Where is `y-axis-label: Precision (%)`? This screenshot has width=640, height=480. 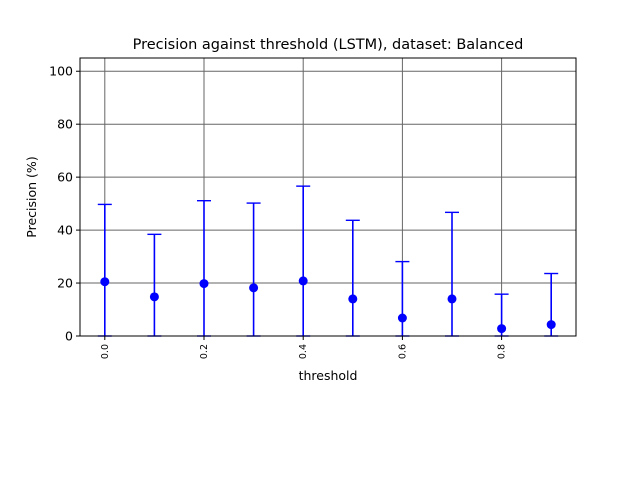
y-axis-label: Precision (%) is located at coordinates (31, 196).